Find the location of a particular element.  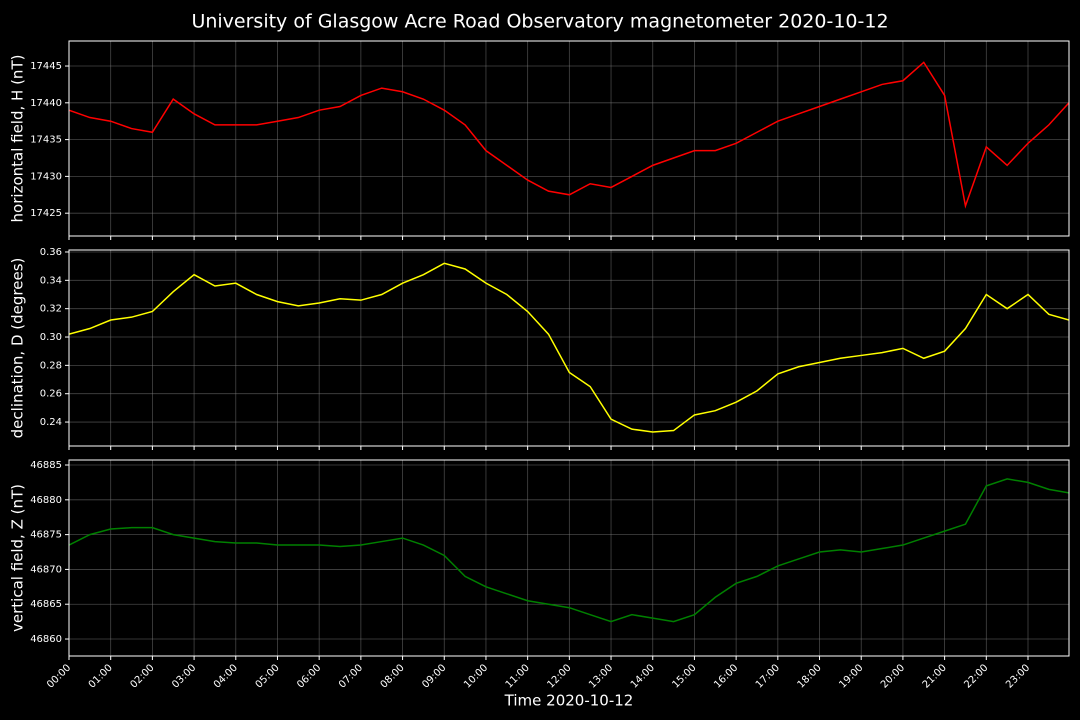

y-axis-label: declination, D (degrees) is located at coordinates (18, 348).